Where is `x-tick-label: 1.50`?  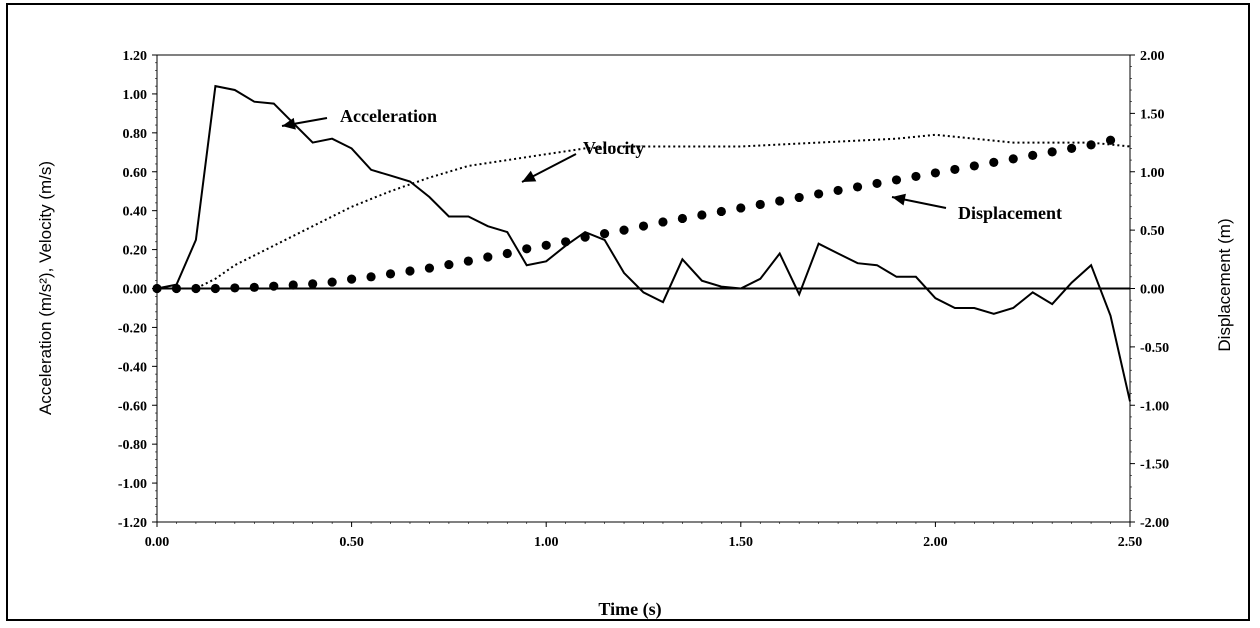
x-tick-label: 1.50 is located at coordinates (741, 542).